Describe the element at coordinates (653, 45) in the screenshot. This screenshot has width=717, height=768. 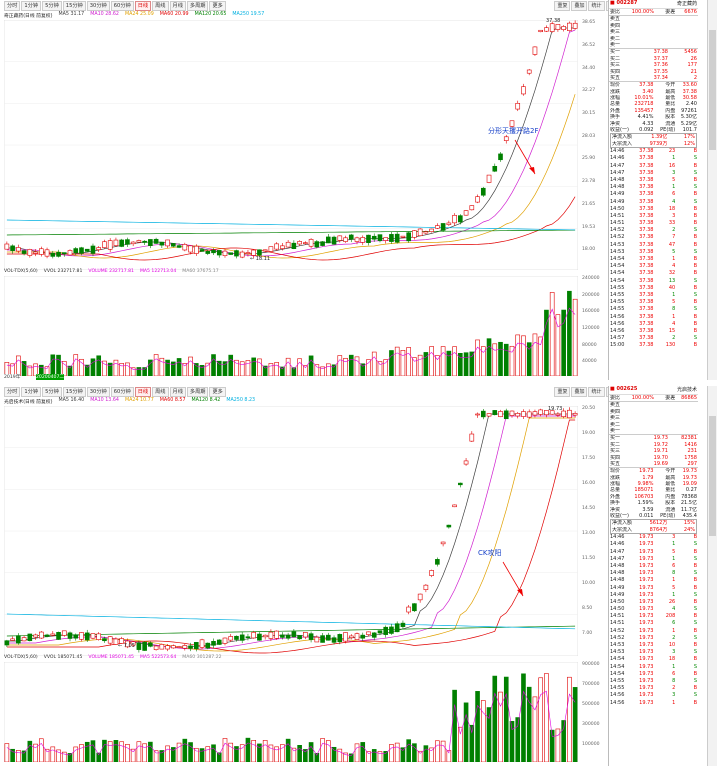
I see `ask-row: 卖一` at that location.